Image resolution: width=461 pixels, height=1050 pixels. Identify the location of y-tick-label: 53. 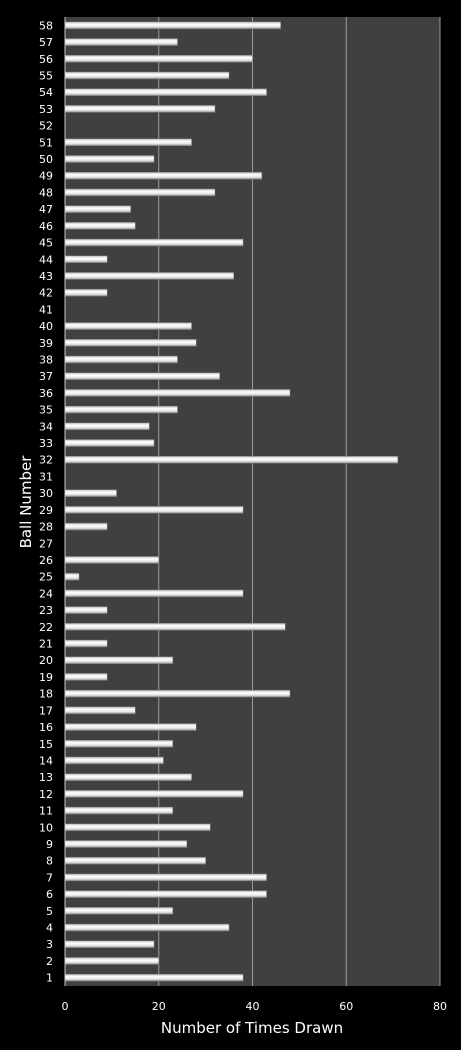
(46, 109).